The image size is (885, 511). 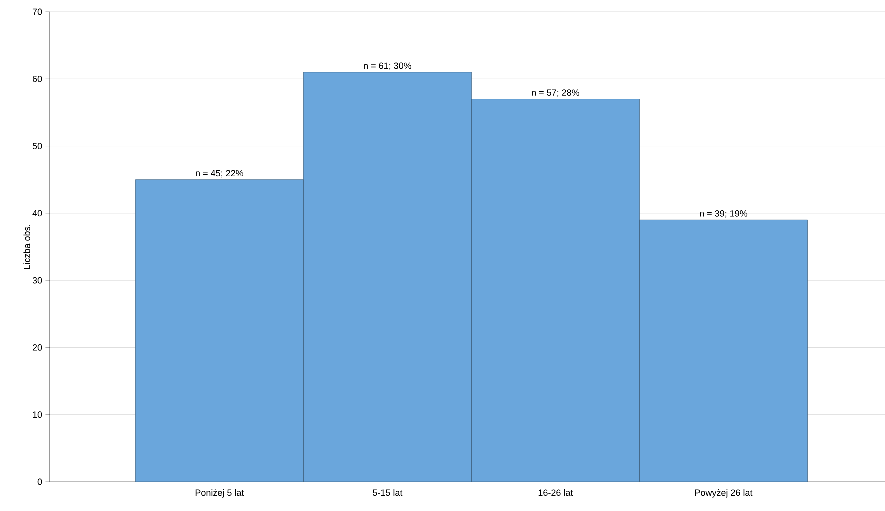 What do you see at coordinates (388, 66) in the screenshot?
I see `data-label: n = 61; 30%` at bounding box center [388, 66].